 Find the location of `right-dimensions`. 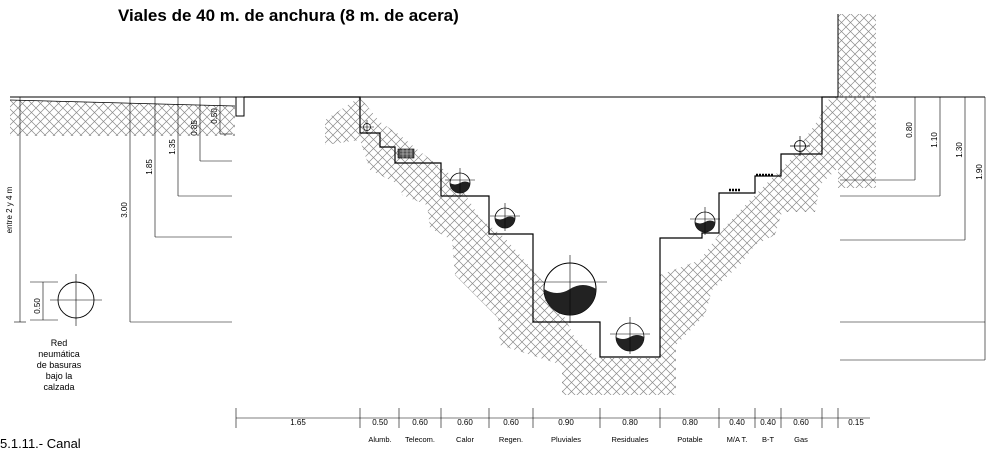

right-dimensions is located at coordinates (913, 229).